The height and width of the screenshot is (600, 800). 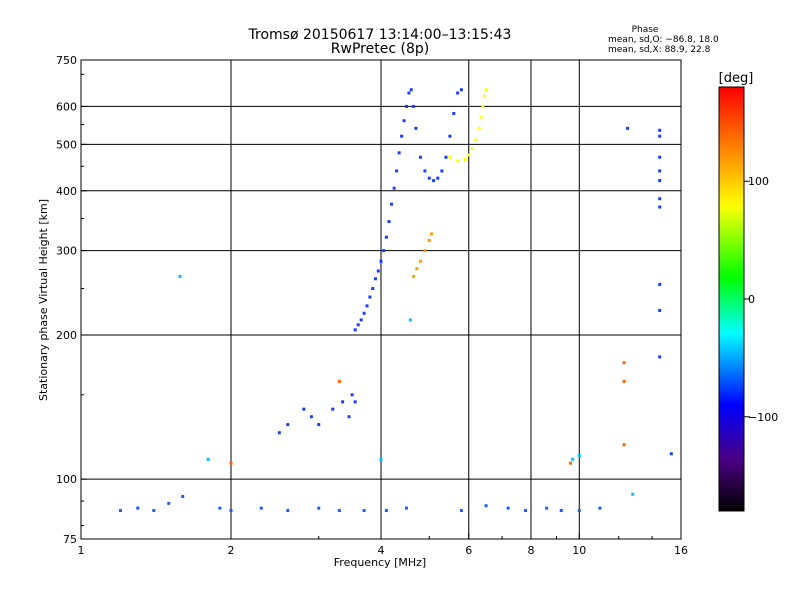 What do you see at coordinates (748, 291) in the screenshot?
I see `phase-colorbar: [deg] 100 0 −100` at bounding box center [748, 291].